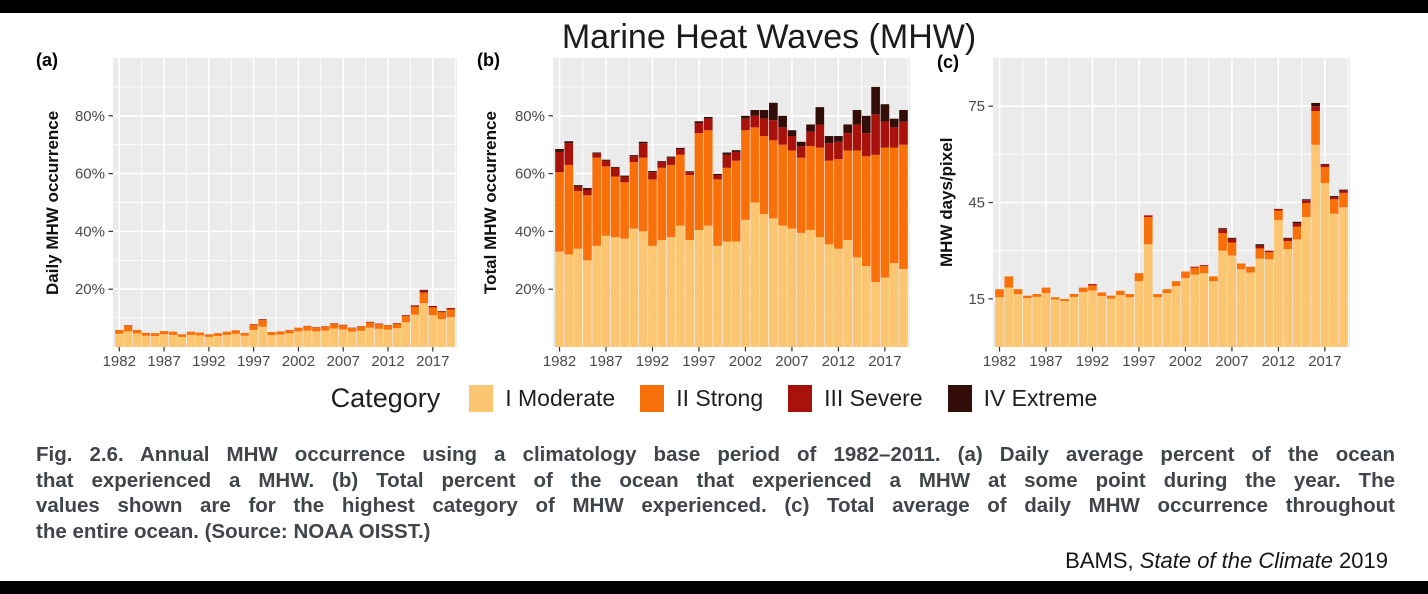  I want to click on legend-swatch-strong, so click(652, 398).